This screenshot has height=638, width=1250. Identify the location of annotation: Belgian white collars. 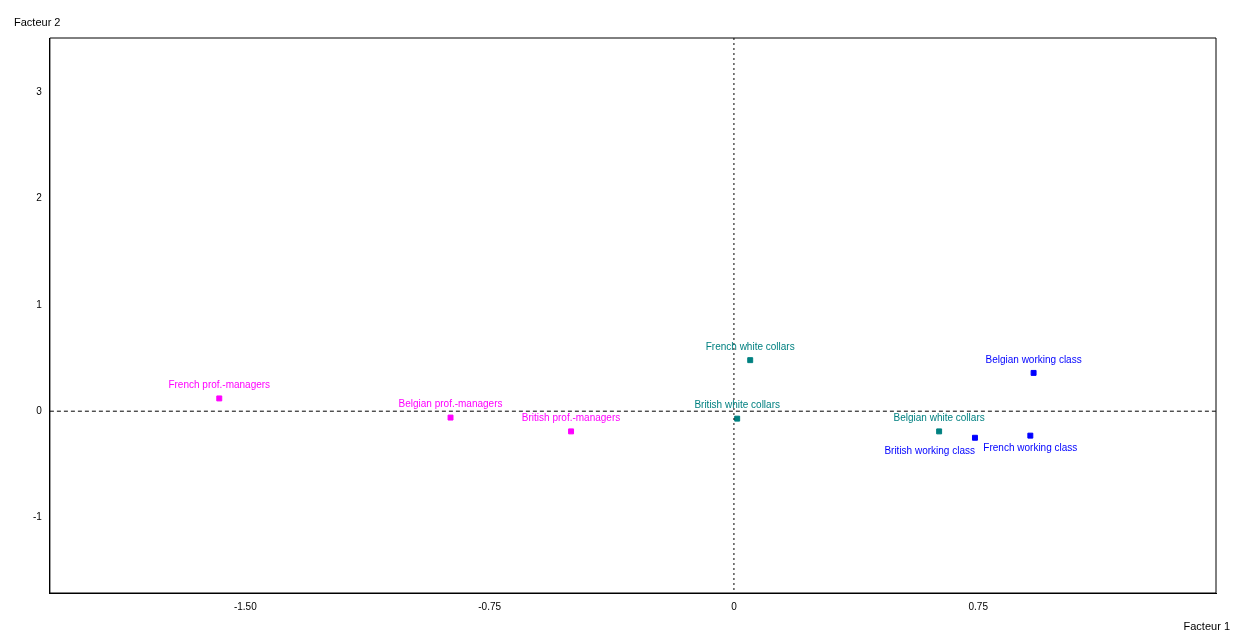
(939, 418).